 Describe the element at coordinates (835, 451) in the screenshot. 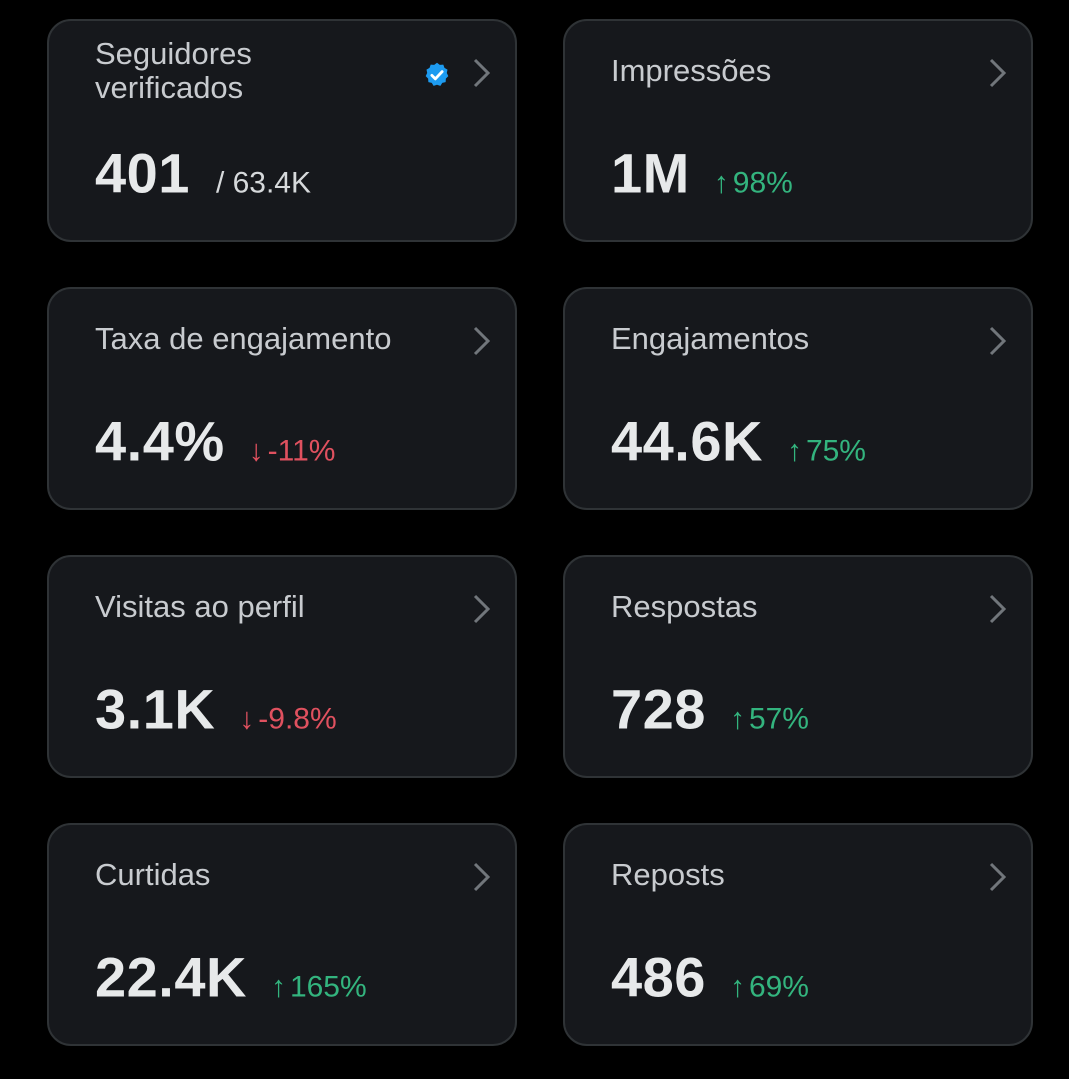

I see `change-percent: 75%` at that location.